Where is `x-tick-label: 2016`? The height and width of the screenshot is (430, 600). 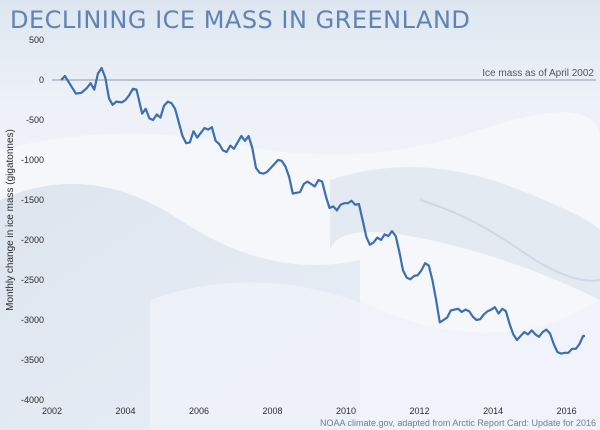
x-tick-label: 2016 is located at coordinates (567, 411).